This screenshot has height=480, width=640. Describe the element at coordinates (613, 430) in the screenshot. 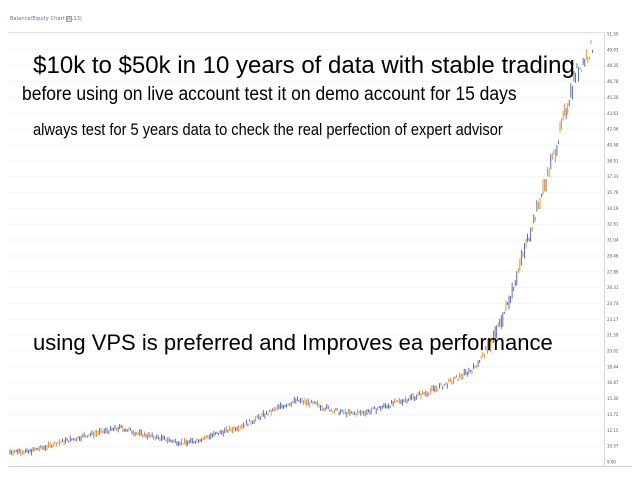

I see `price-tick-label: 12.15` at that location.